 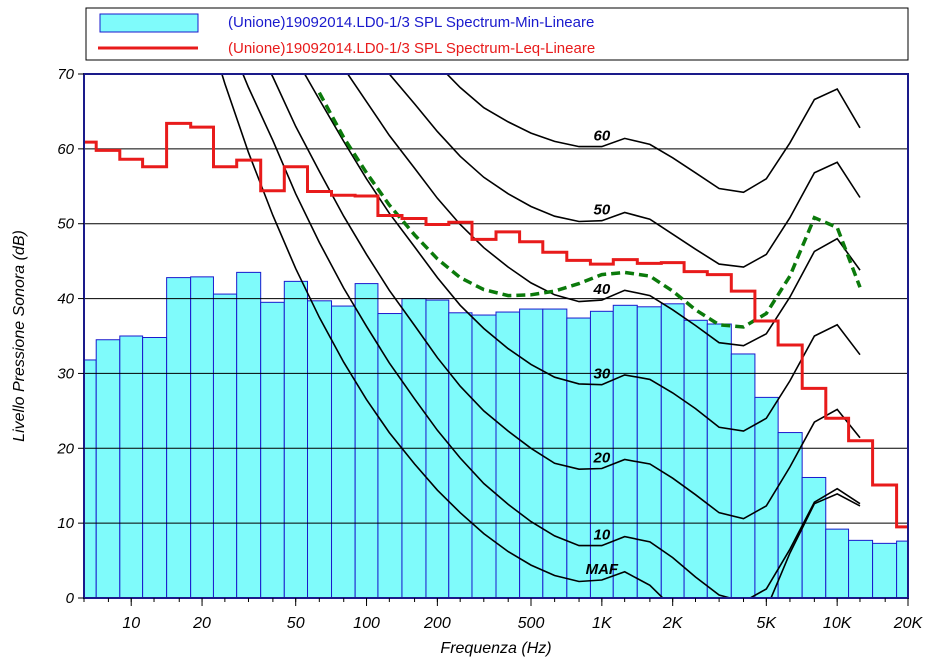 What do you see at coordinates (672, 451) in the screenshot?
I see `bar-2000hz` at bounding box center [672, 451].